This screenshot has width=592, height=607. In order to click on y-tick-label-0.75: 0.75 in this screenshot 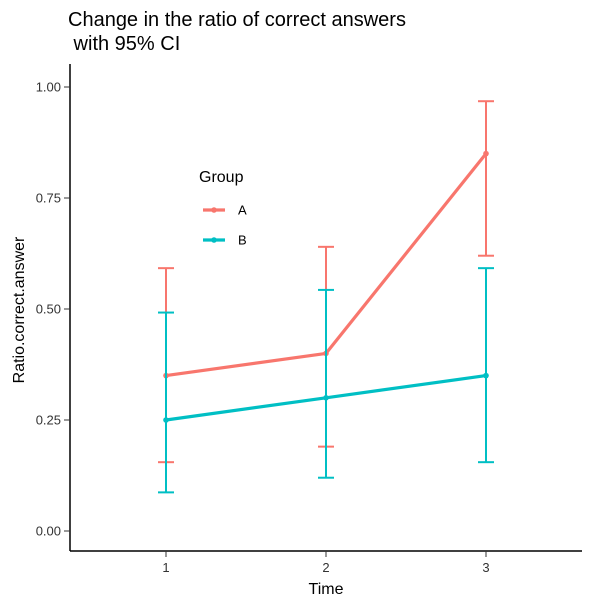, I will do `click(48, 198)`.